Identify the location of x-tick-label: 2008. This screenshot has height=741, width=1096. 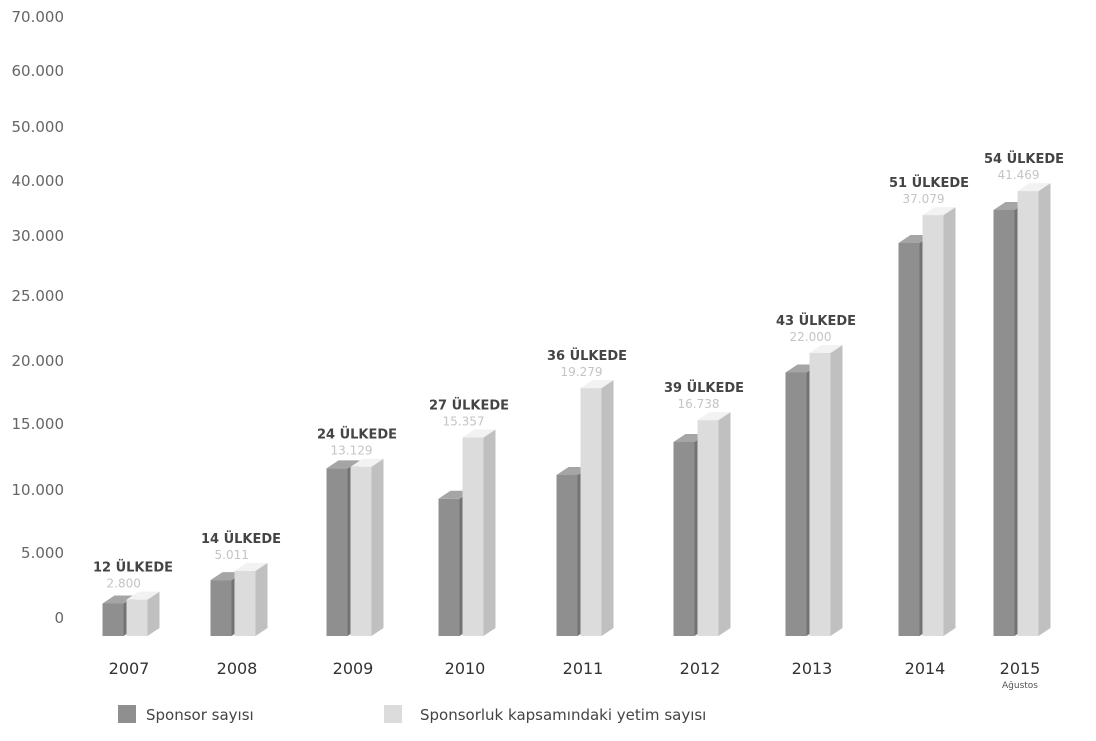
(237, 668).